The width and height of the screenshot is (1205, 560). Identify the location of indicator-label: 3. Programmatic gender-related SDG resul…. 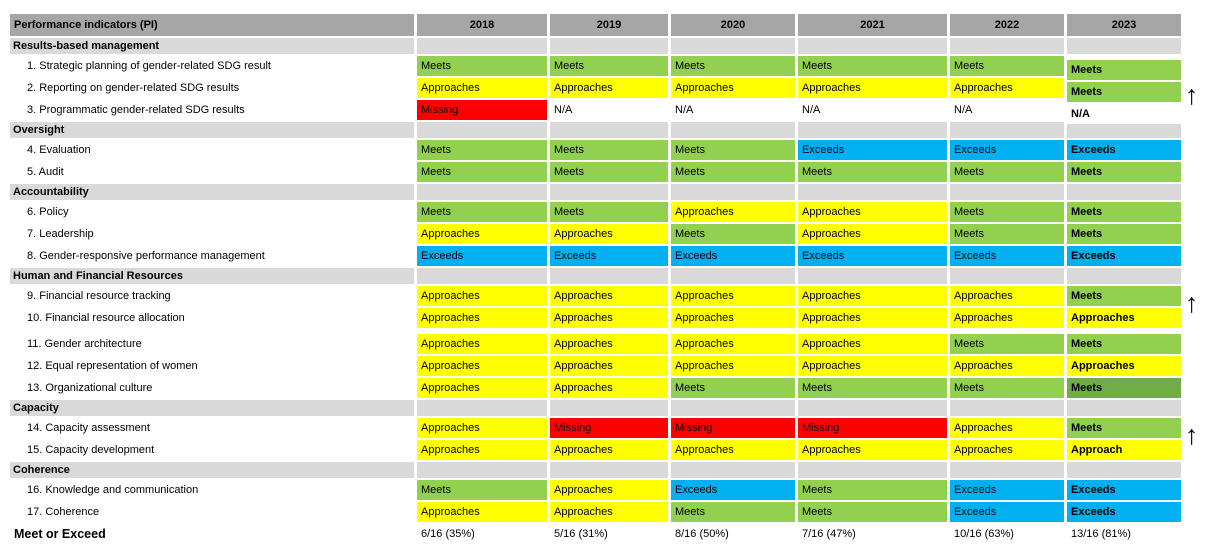
(212, 110).